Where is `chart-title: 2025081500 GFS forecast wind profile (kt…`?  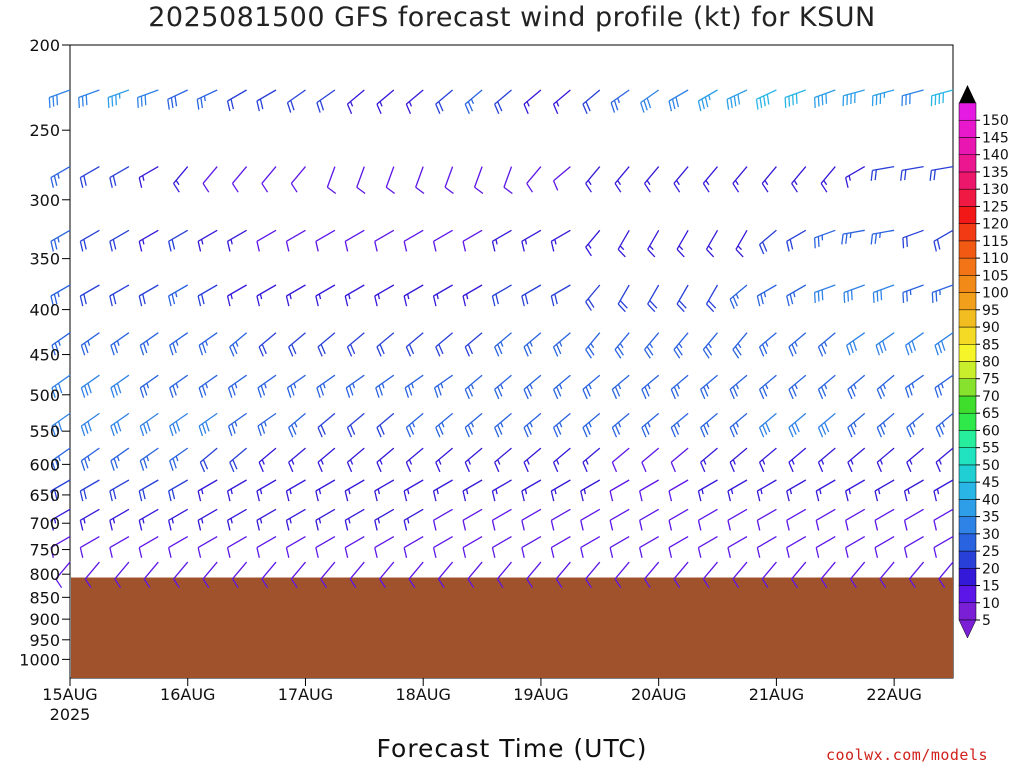
chart-title: 2025081500 GFS forecast wind profile (kt… is located at coordinates (512, 17).